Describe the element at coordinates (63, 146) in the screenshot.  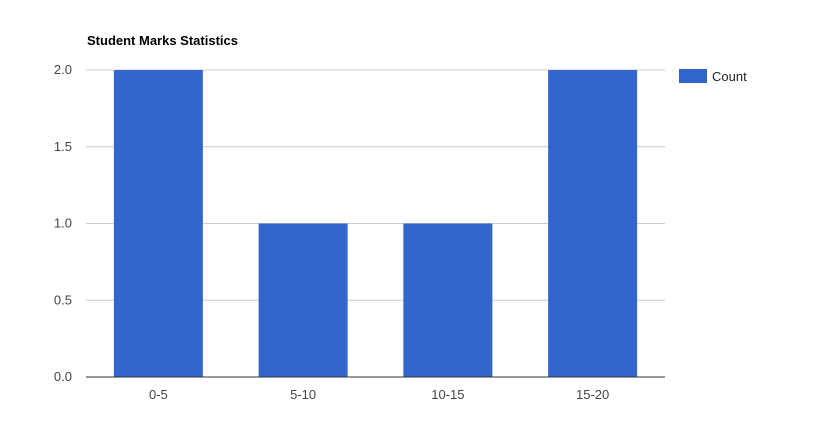
I see `y-tick-label: 1.5` at that location.